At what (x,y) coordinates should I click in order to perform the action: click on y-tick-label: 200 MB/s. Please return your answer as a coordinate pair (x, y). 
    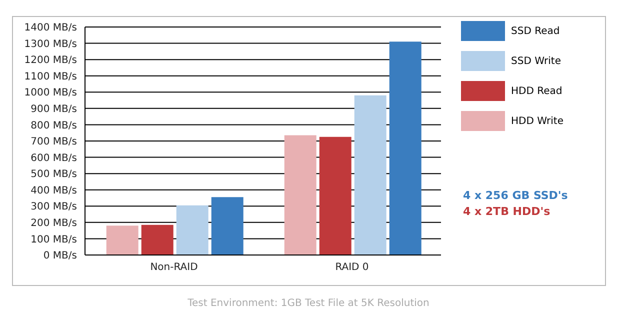
    Looking at the image, I should click on (53, 223).